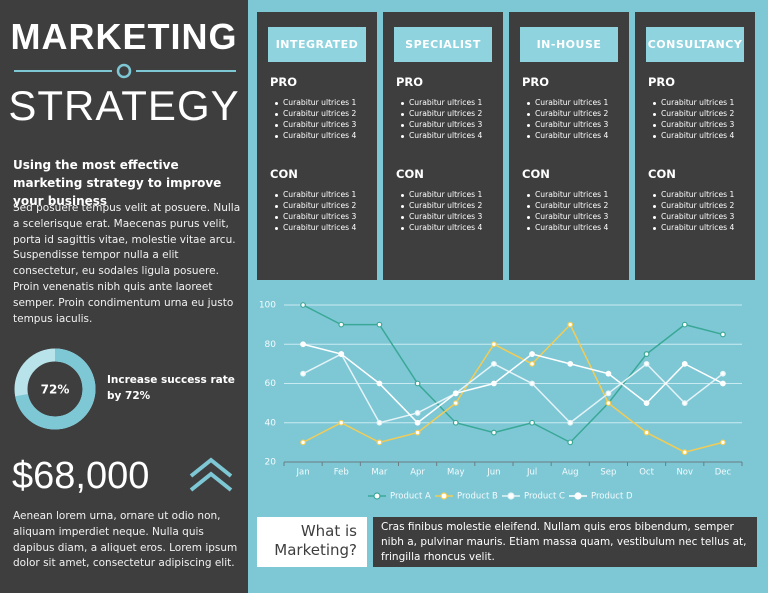 Image resolution: width=768 pixels, height=593 pixels. I want to click on x-tick-label: Nov, so click(684, 473).